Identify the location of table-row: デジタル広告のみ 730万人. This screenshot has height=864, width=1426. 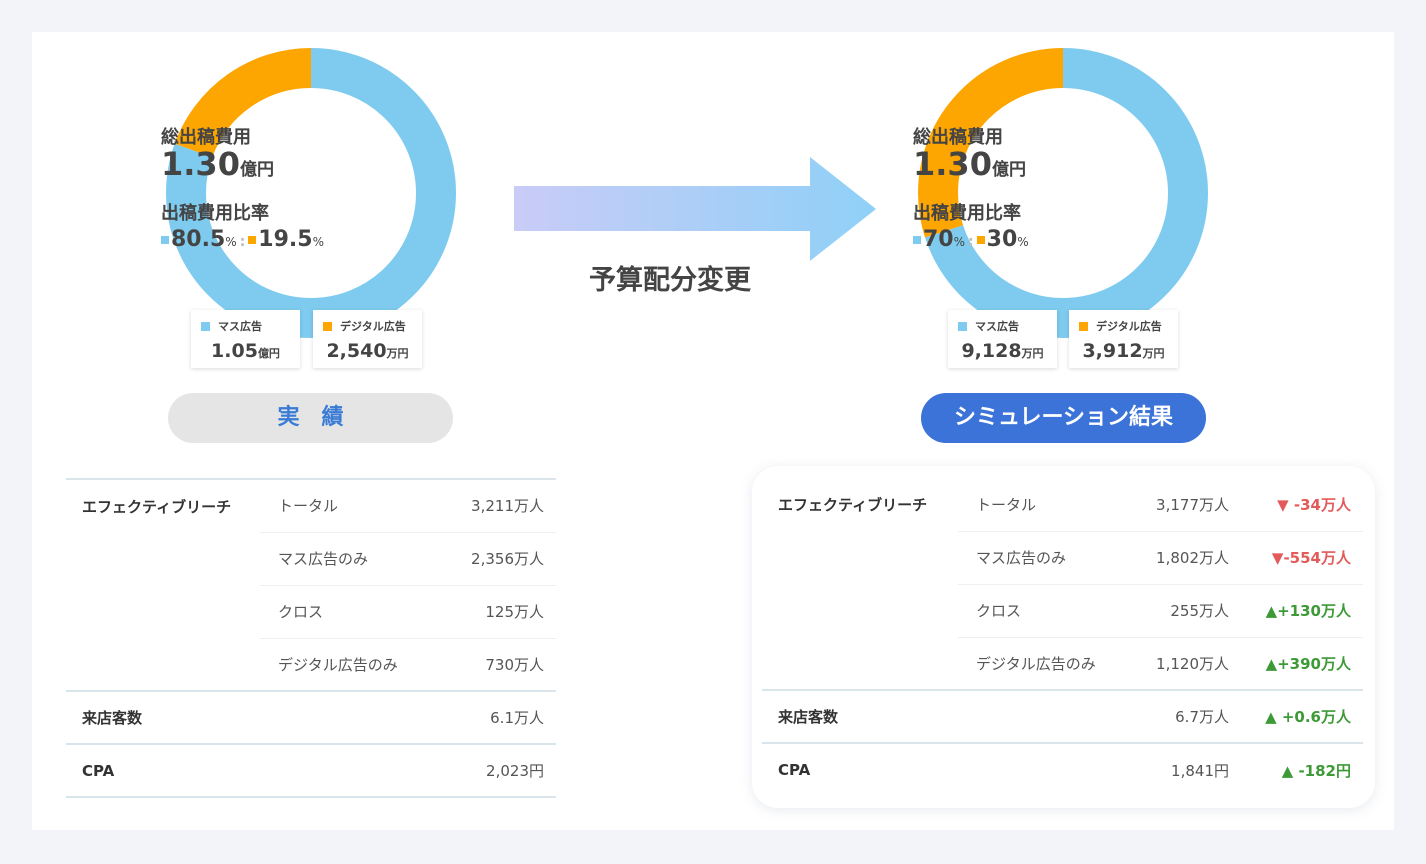
(311, 664).